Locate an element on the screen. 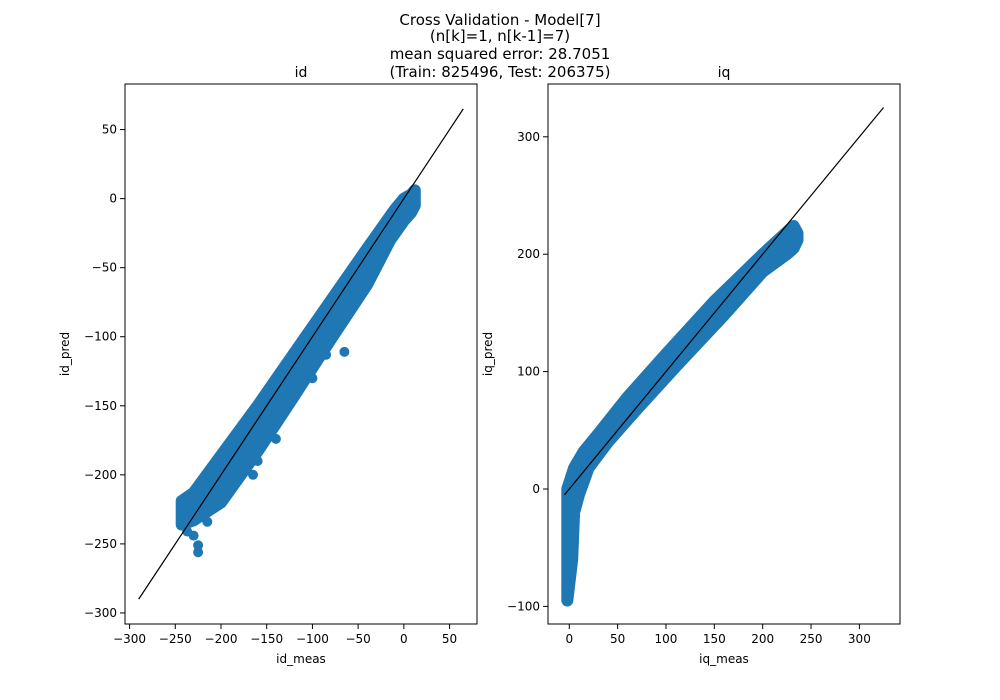 The image size is (1000, 700). suptitle-line-4: (Train: 825496, Test: 206375) is located at coordinates (500, 72).